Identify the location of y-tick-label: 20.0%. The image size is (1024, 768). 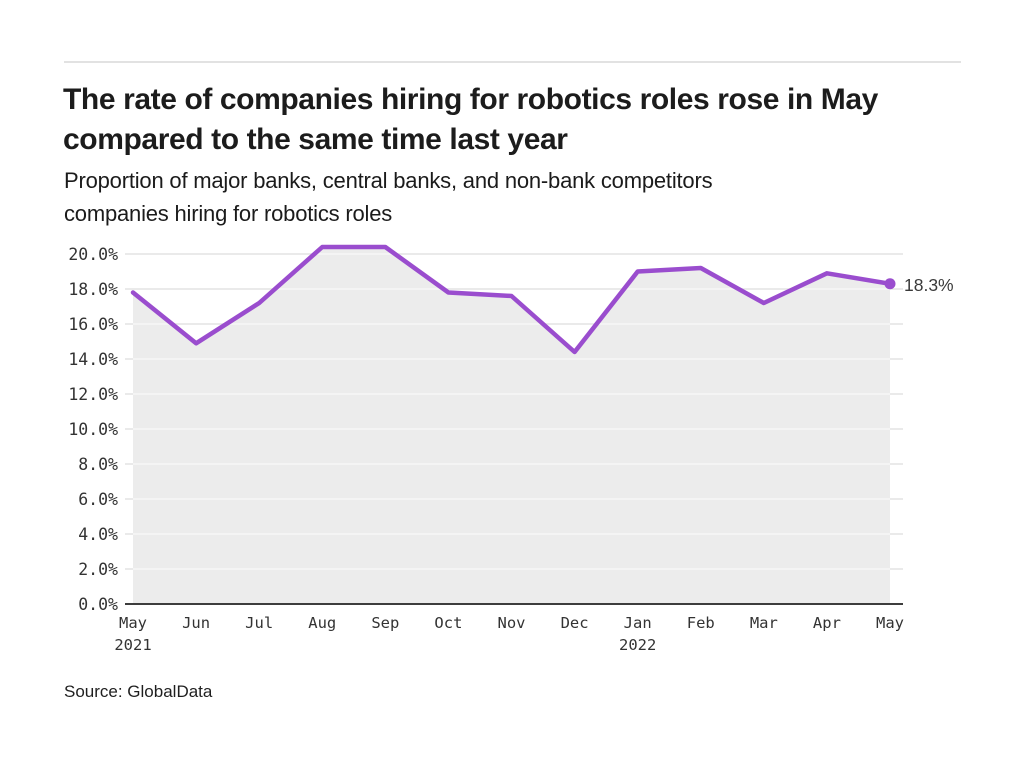
(93, 254).